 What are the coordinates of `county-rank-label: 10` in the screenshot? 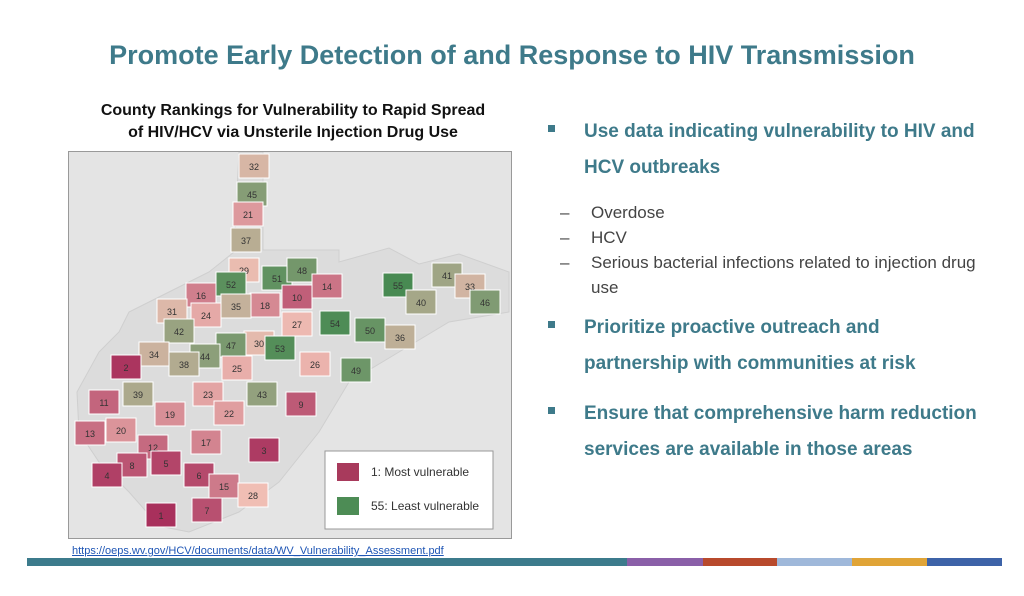 It's located at (297, 298).